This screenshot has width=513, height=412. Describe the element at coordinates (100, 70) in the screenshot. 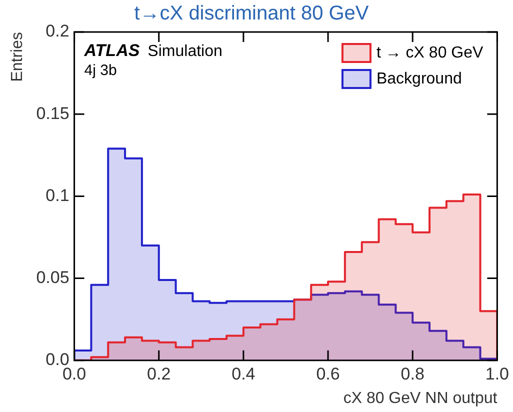

I see `annotation: 4j 3b` at that location.